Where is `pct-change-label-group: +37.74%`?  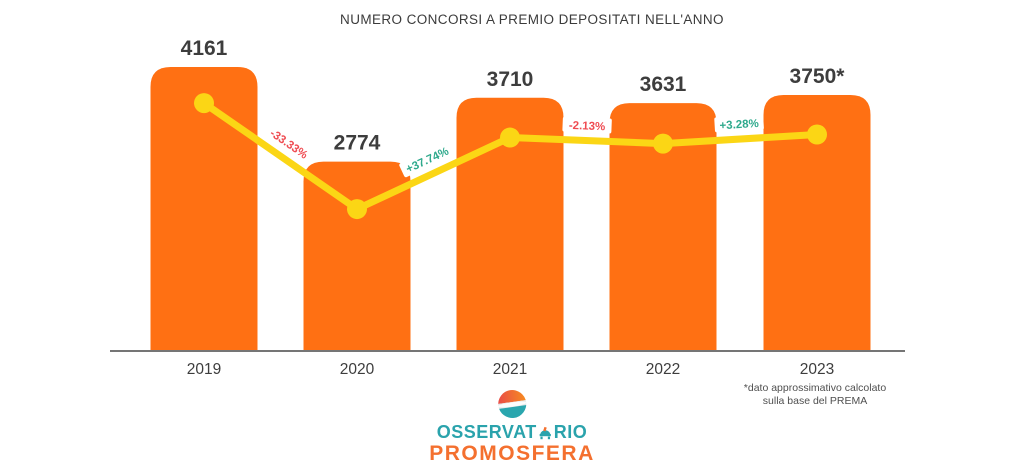 pct-change-label-group: +37.74% is located at coordinates (427, 159).